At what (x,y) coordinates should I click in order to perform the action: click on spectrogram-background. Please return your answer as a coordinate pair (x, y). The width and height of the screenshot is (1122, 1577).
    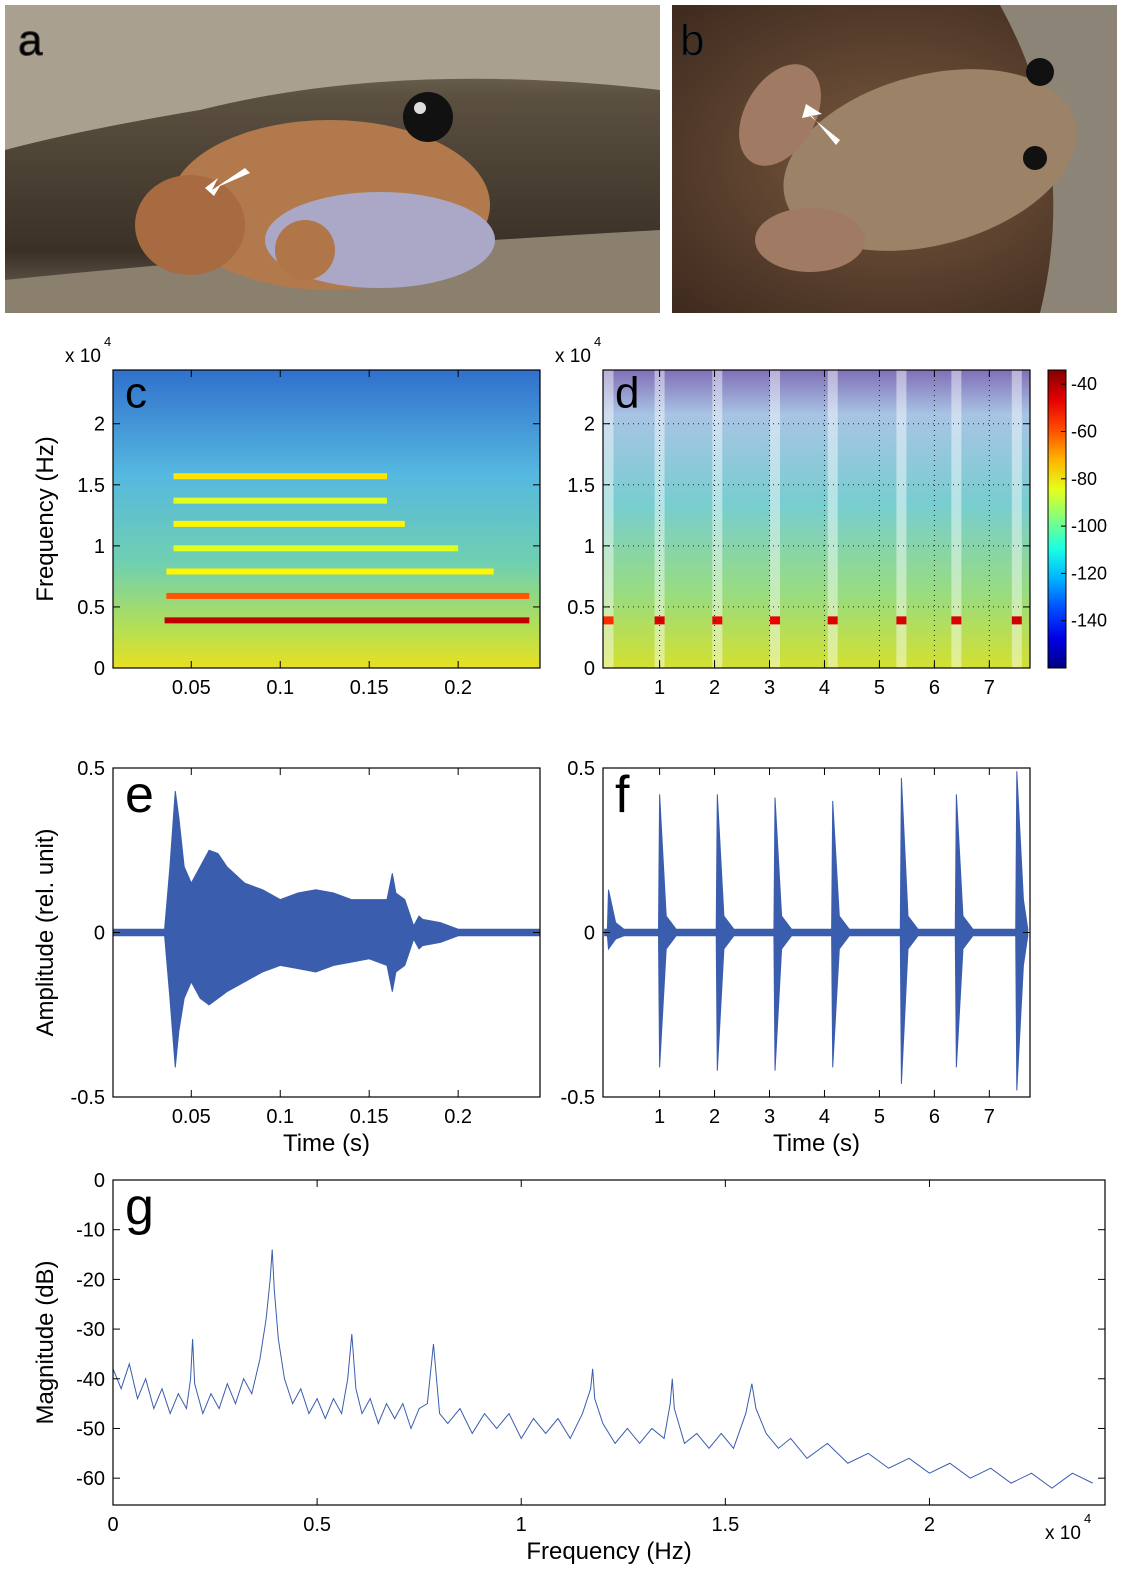
    Looking at the image, I should click on (816, 519).